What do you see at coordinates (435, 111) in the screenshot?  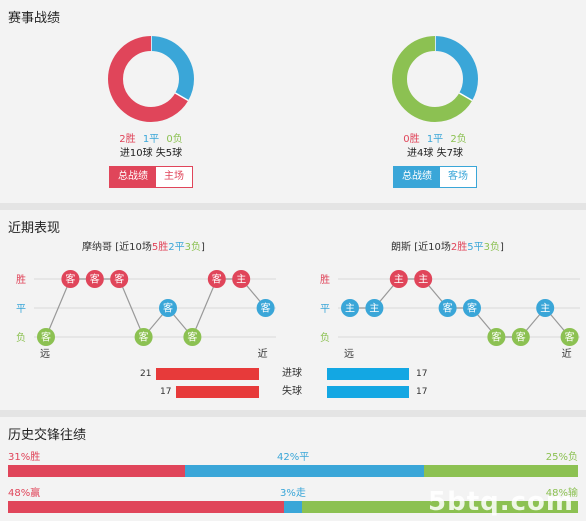 I see `away-record: 0胜 1平 2负 进4球 失7球 总战绩 客场` at bounding box center [435, 111].